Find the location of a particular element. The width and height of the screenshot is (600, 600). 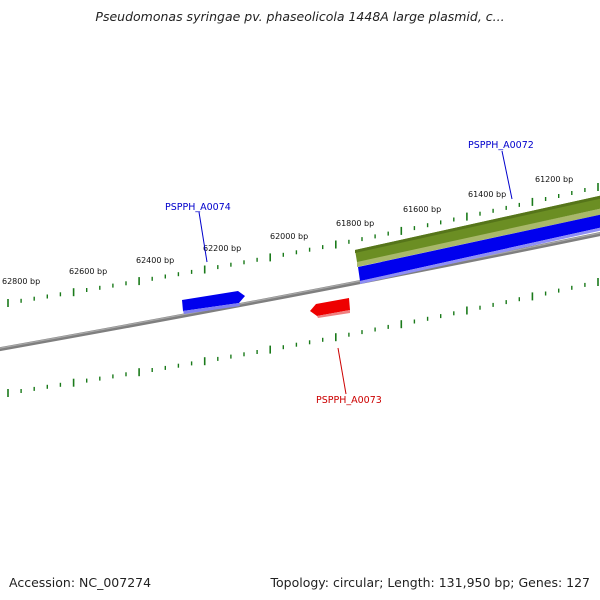

cds-PSPPH_A0074-shadow is located at coordinates (211, 308).